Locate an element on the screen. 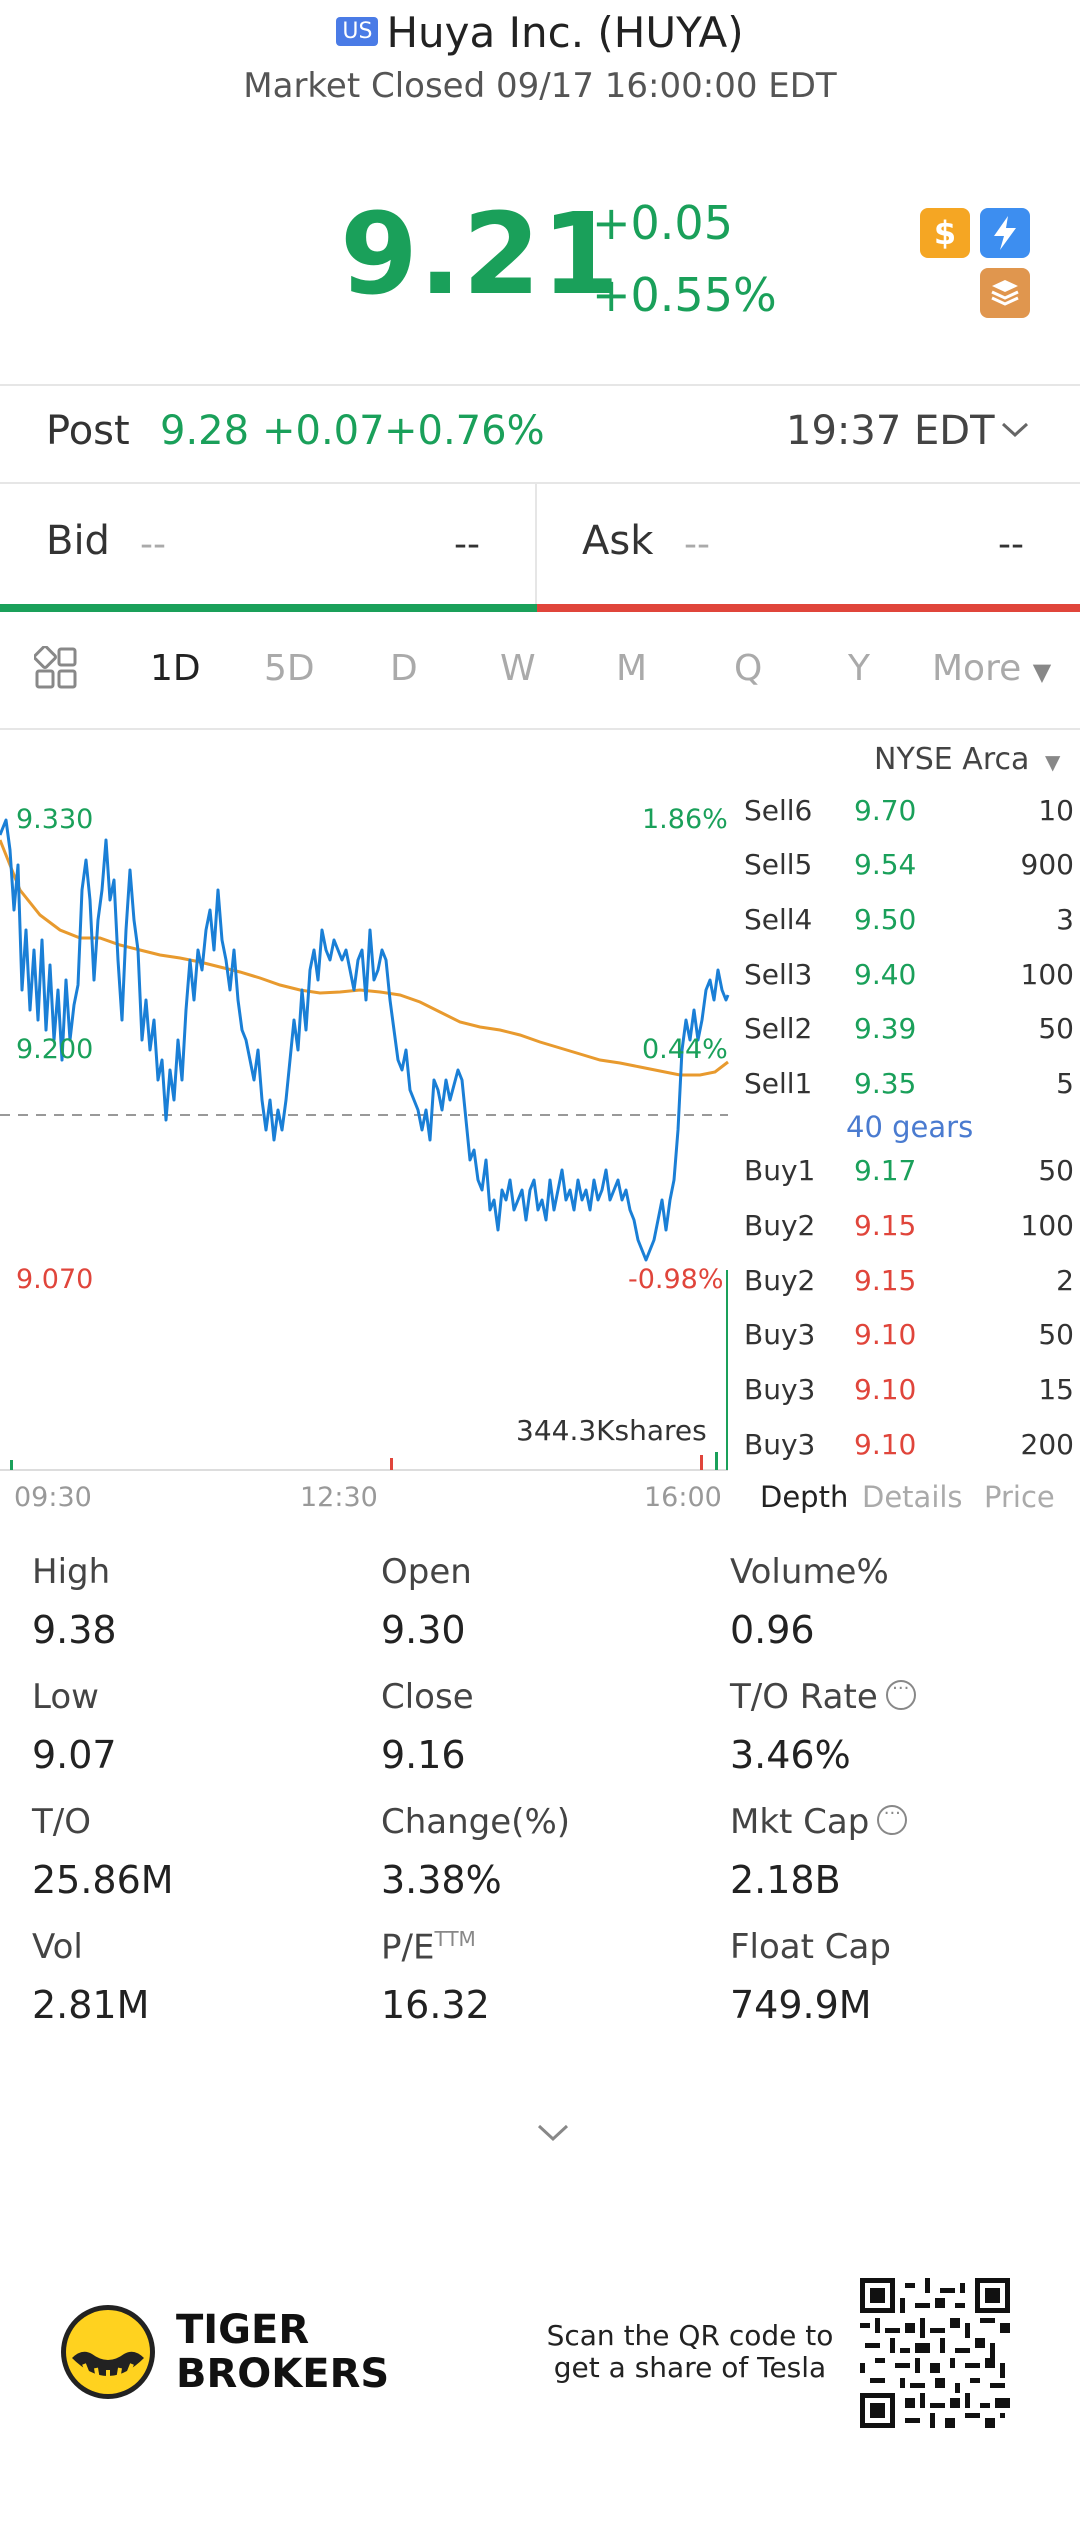 This screenshot has width=1080, height=2528. layers-icon is located at coordinates (1005, 293).